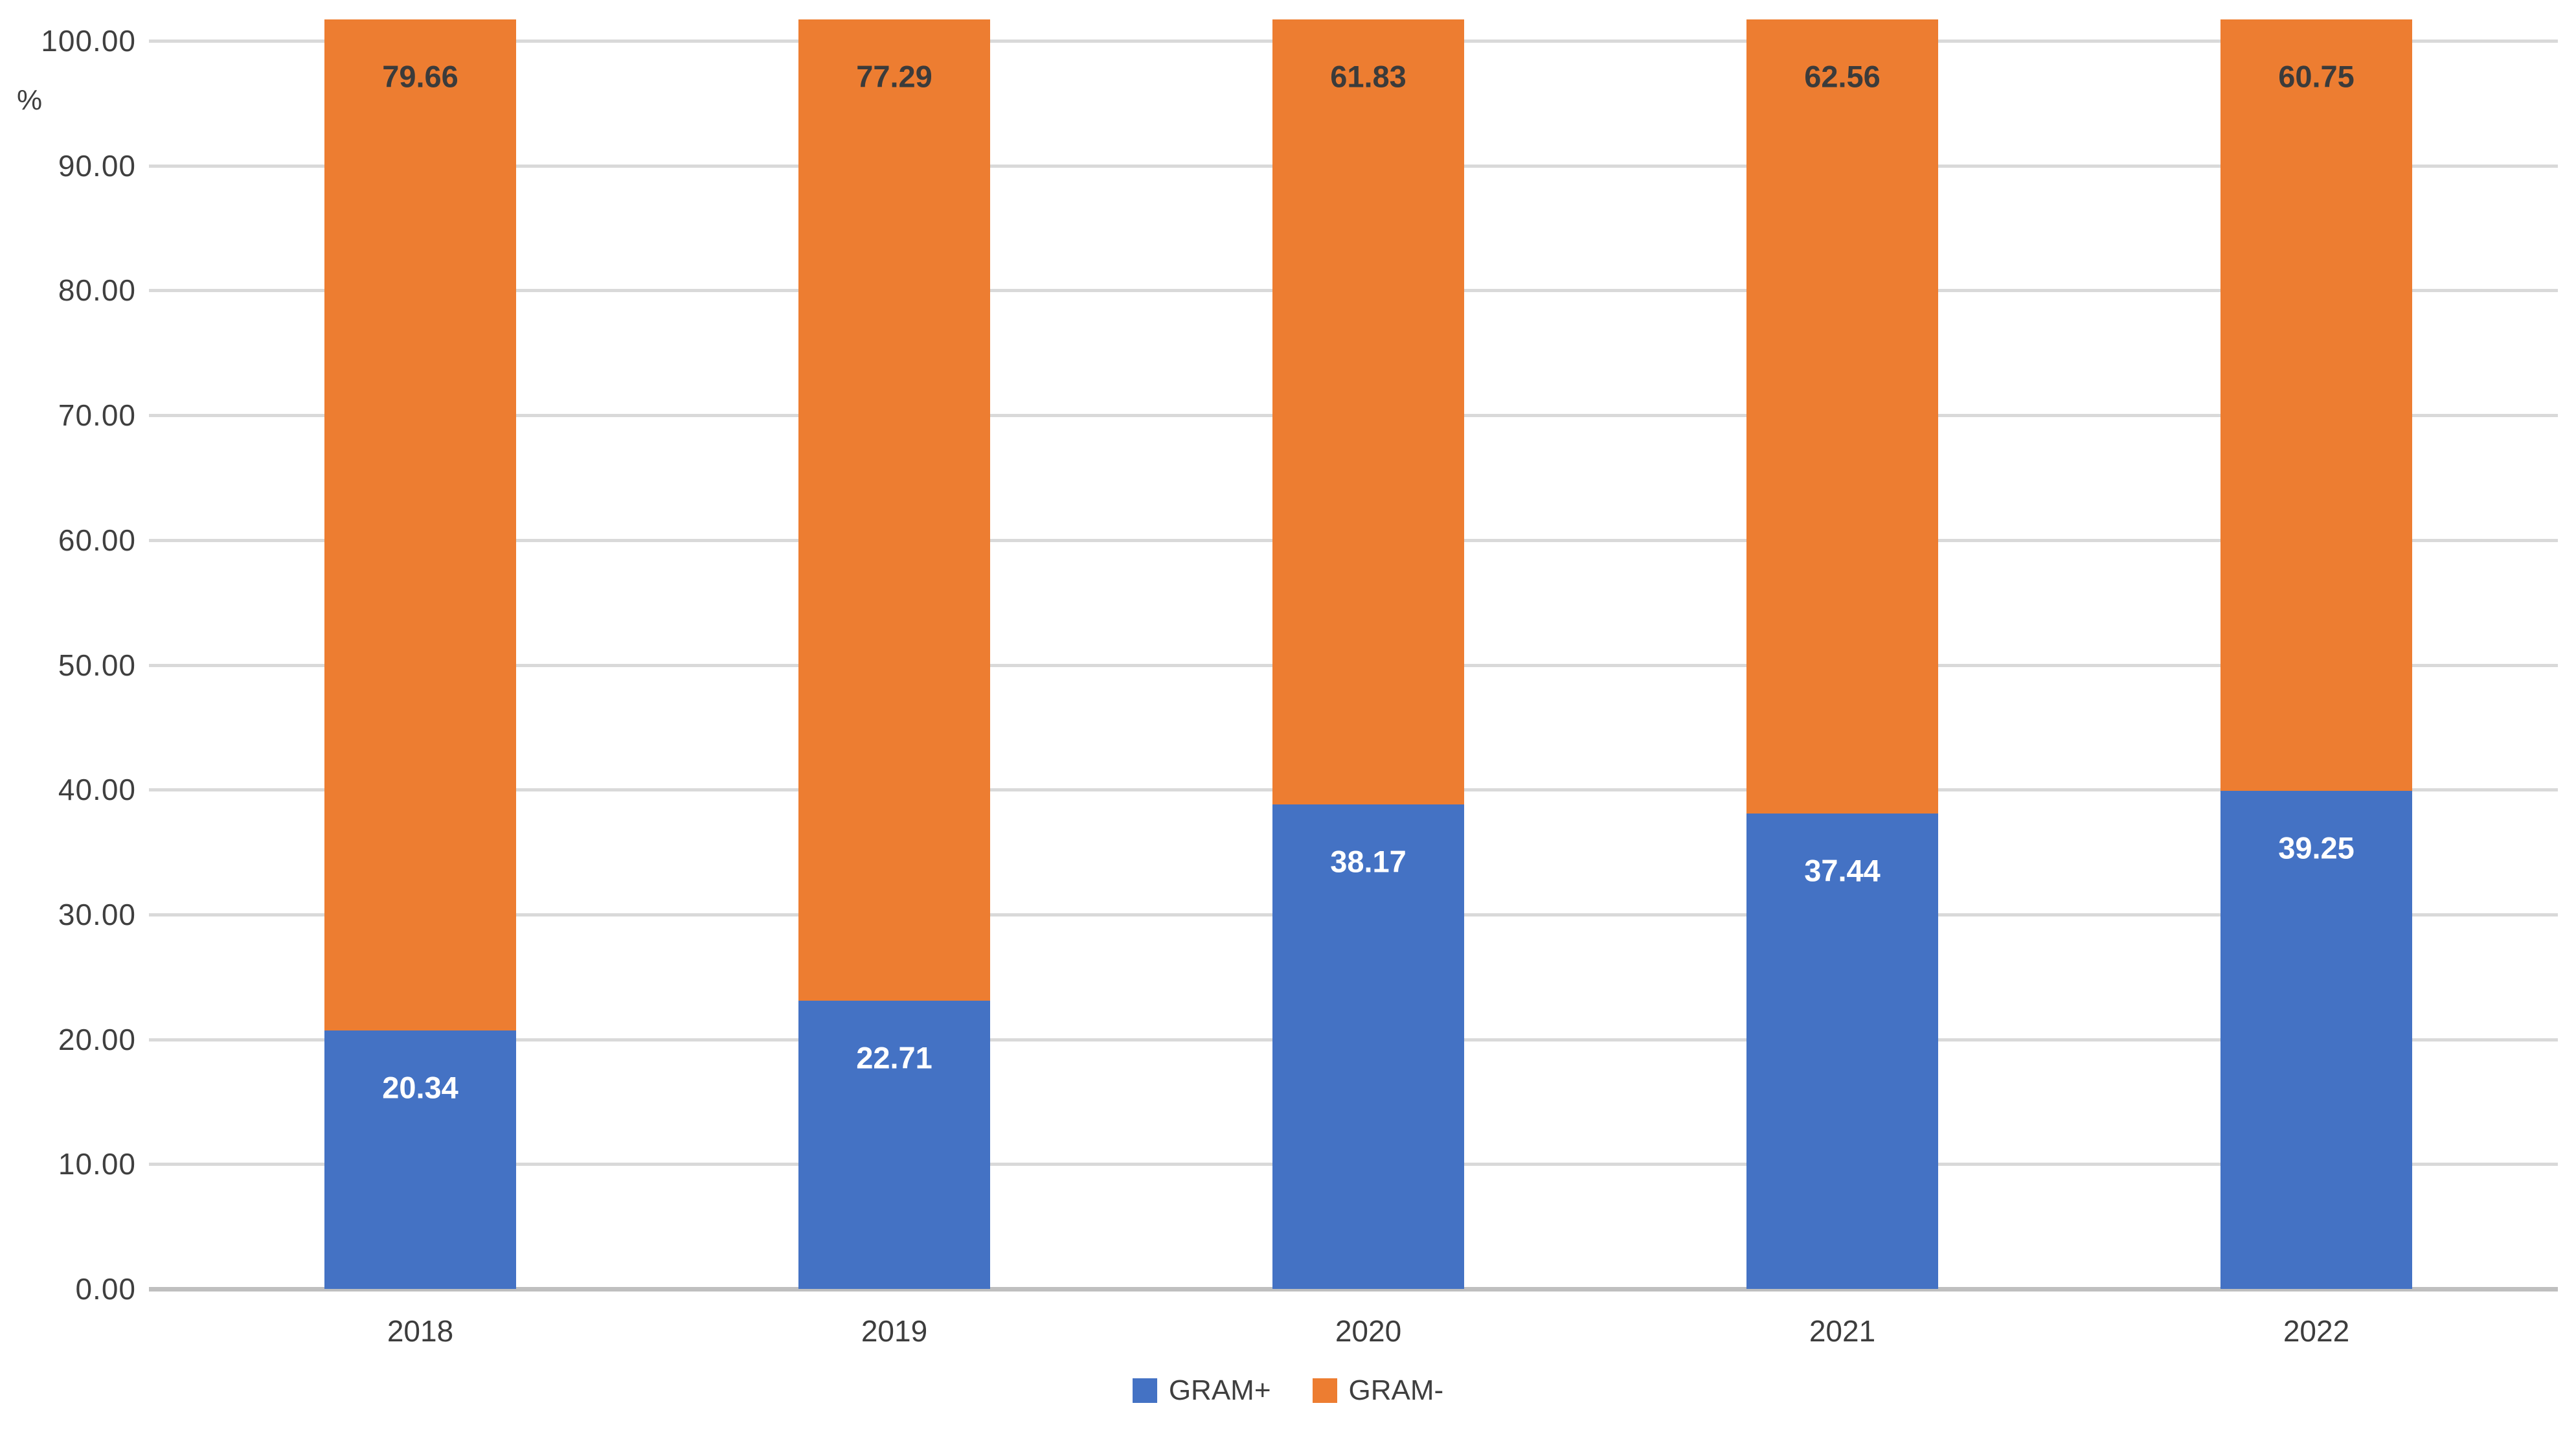  I want to click on bar-2019-gramplus, so click(894, 1144).